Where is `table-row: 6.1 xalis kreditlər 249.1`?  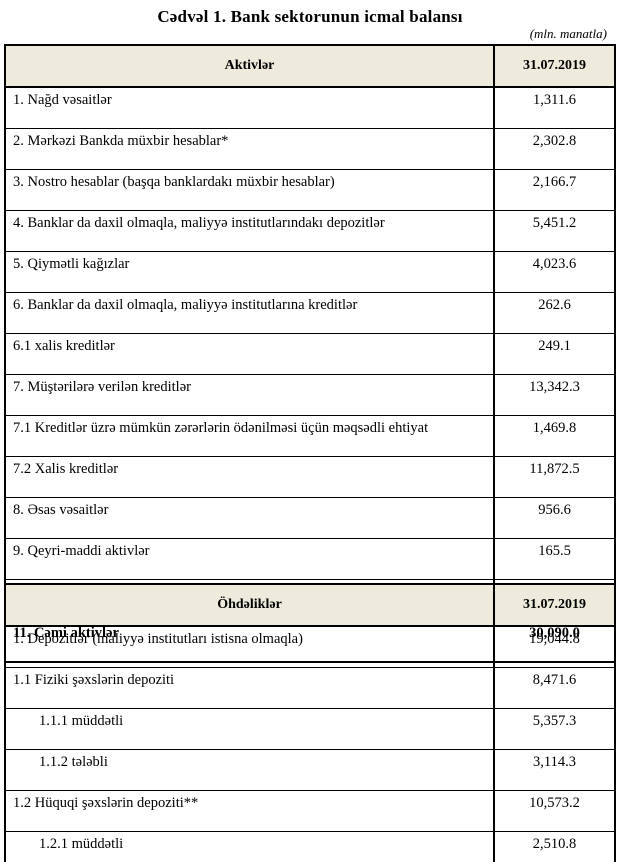
table-row: 6.1 xalis kreditlər 249.1 is located at coordinates (310, 354).